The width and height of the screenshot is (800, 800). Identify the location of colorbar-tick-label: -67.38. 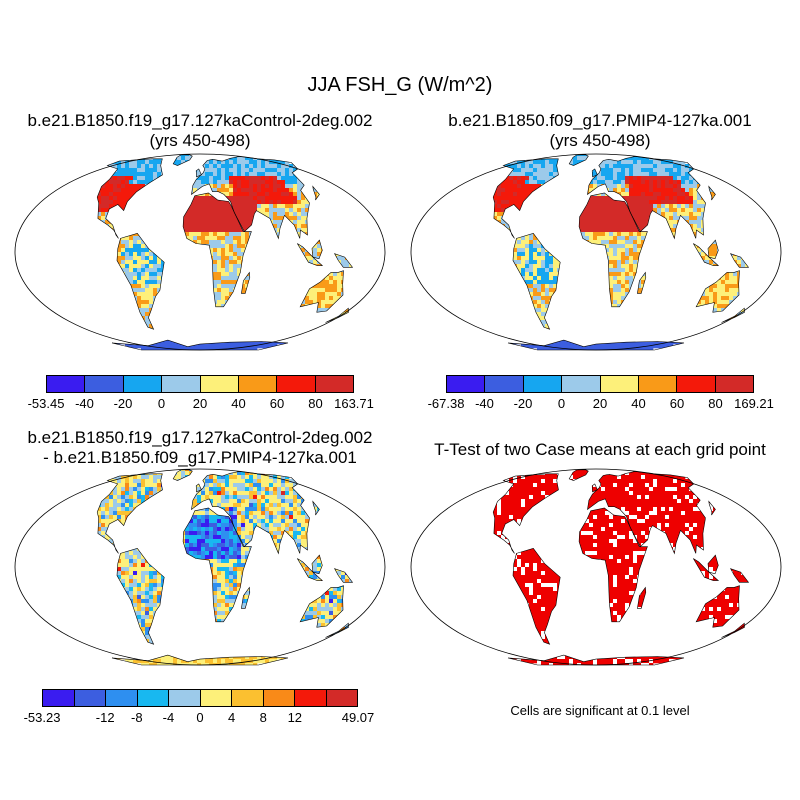
(446, 403).